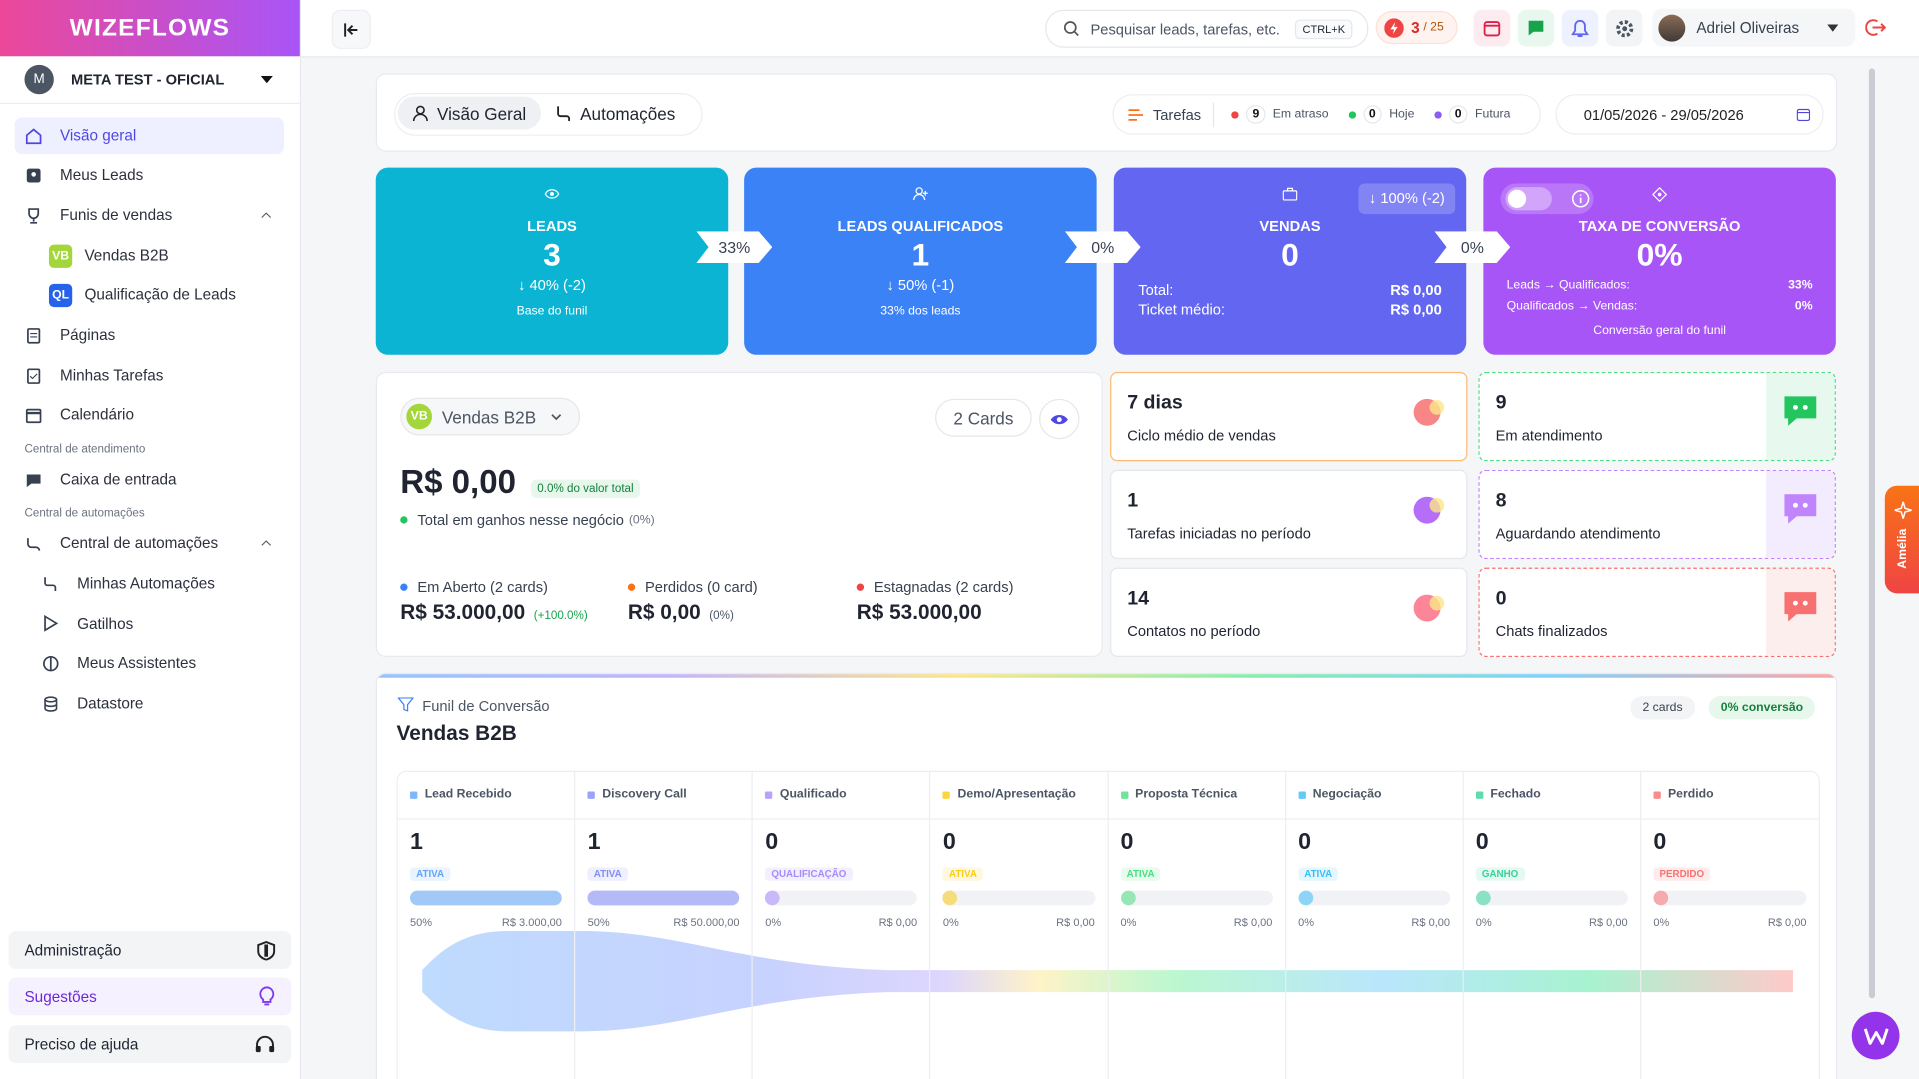 The image size is (1919, 1079). Describe the element at coordinates (149, 414) in the screenshot. I see `nav-calendar: Calendário` at that location.